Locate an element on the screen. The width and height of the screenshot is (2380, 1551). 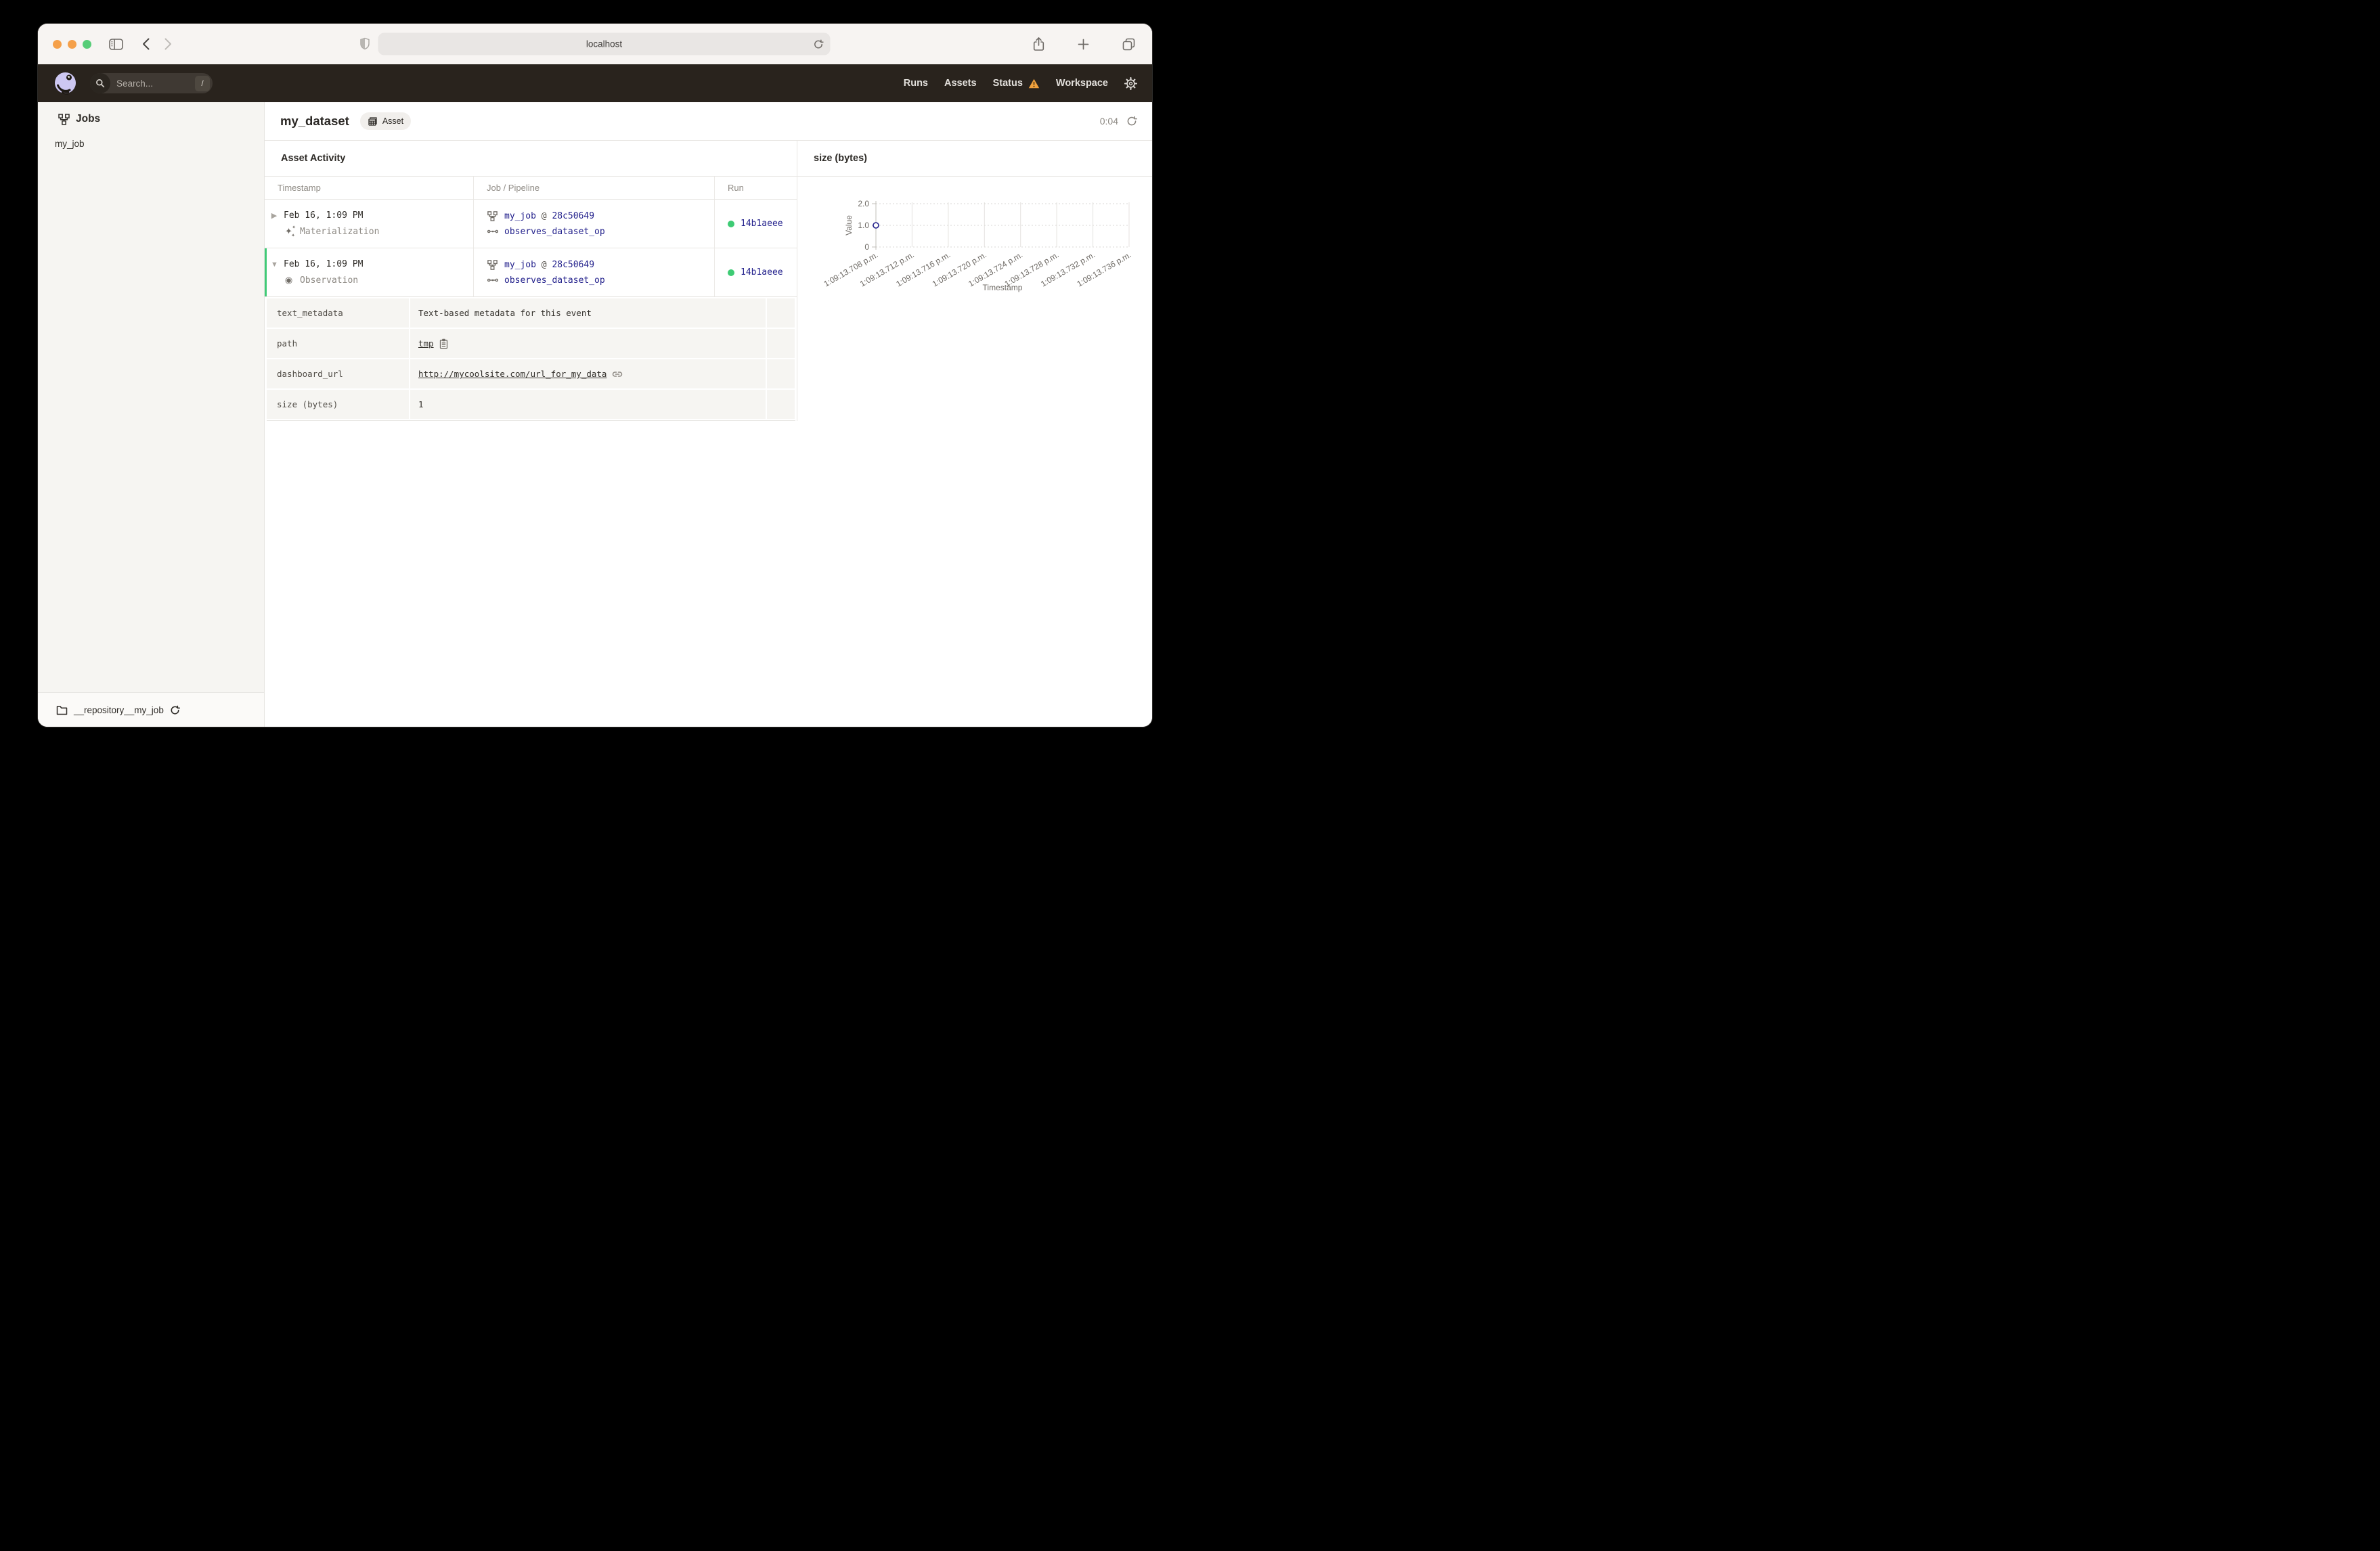
column-timestamp: Timestamp is located at coordinates (299, 188).